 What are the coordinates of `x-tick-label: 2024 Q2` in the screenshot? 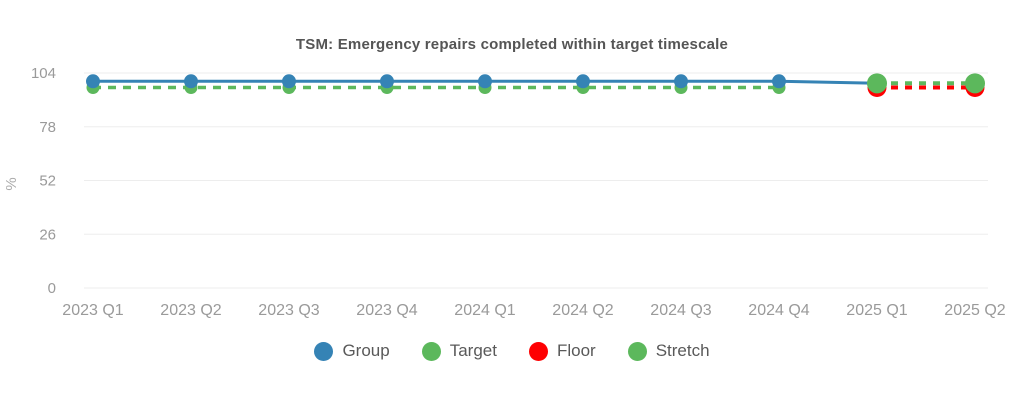 It's located at (582, 310).